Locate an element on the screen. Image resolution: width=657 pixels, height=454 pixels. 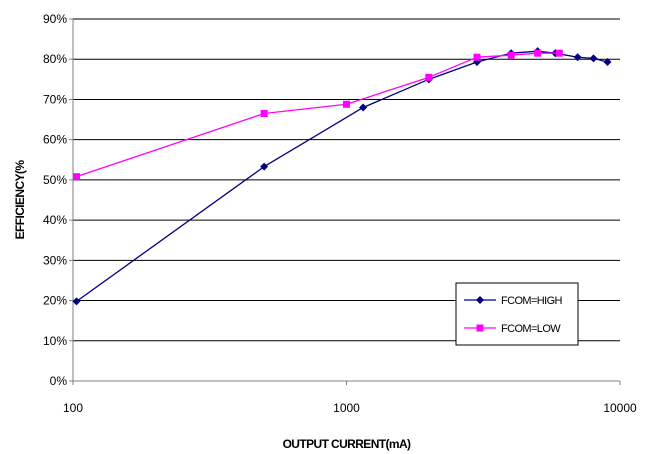
y-tick-label: 60% is located at coordinates (55, 140).